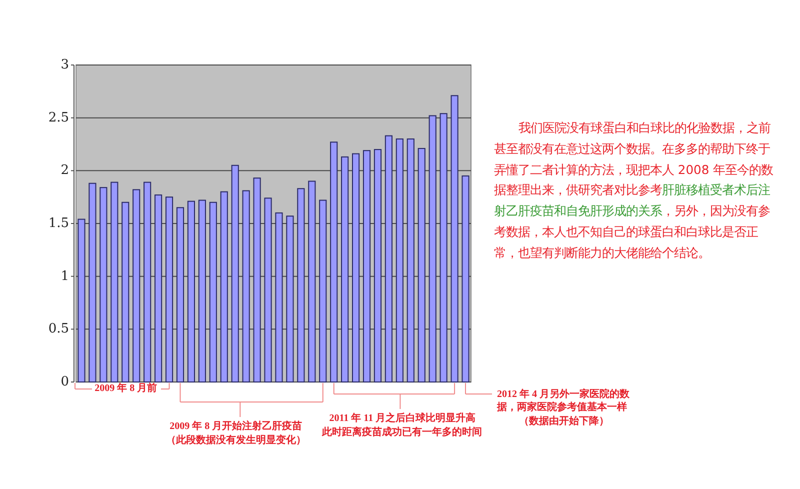 This screenshot has height=489, width=800. What do you see at coordinates (64, 276) in the screenshot?
I see `y-tick-label: 1` at bounding box center [64, 276].